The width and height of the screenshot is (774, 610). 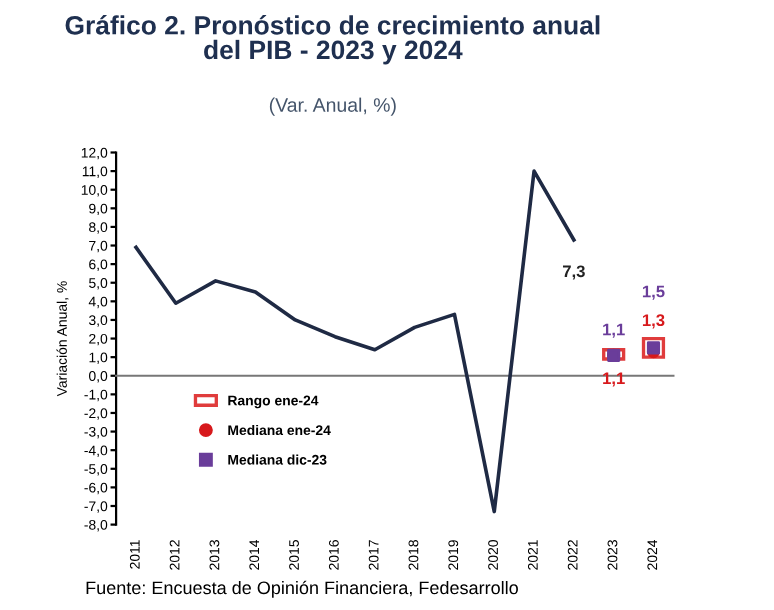 What do you see at coordinates (653, 292) in the screenshot?
I see `data-label: 1,5` at bounding box center [653, 292].